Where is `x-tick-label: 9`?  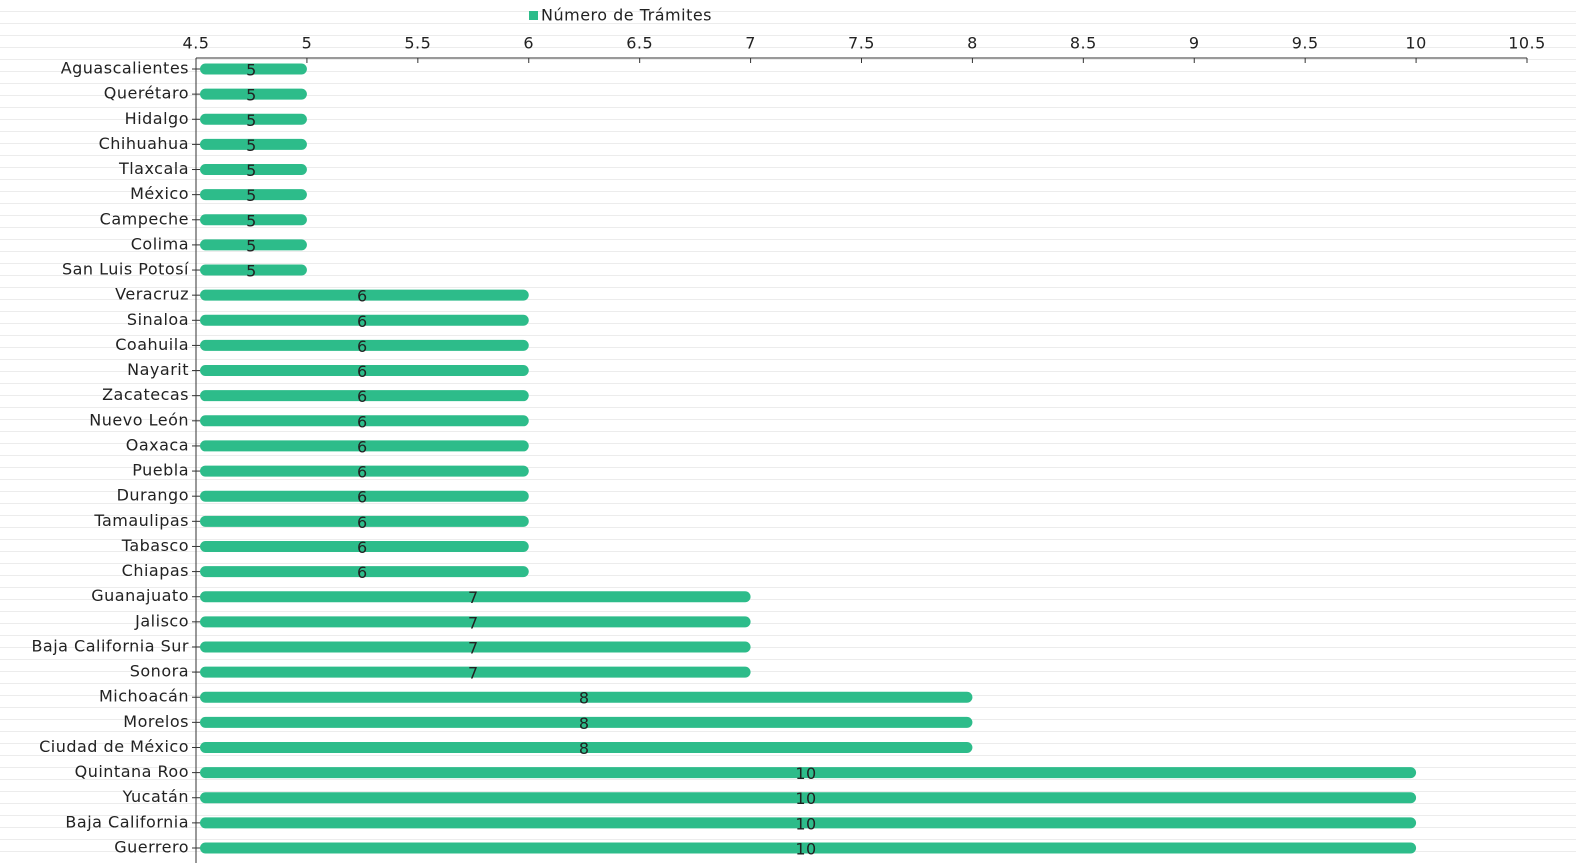
x-tick-label: 9 is located at coordinates (1194, 43).